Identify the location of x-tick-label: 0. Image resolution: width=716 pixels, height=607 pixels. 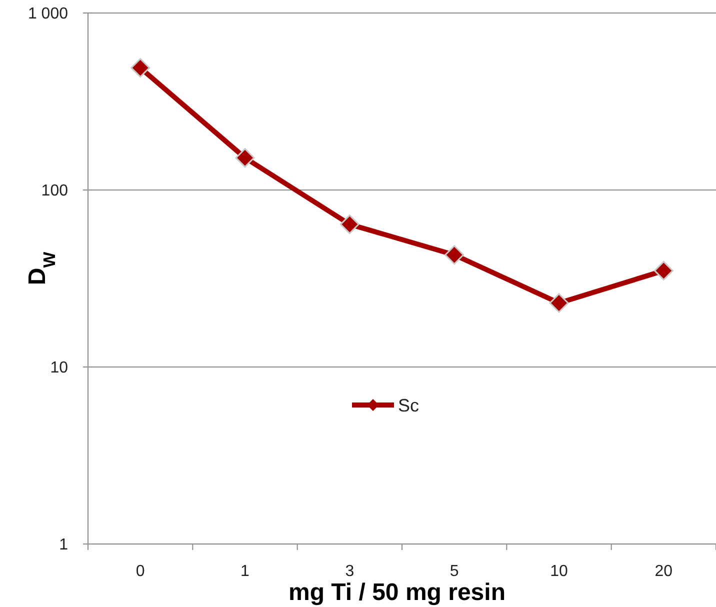
(140, 571).